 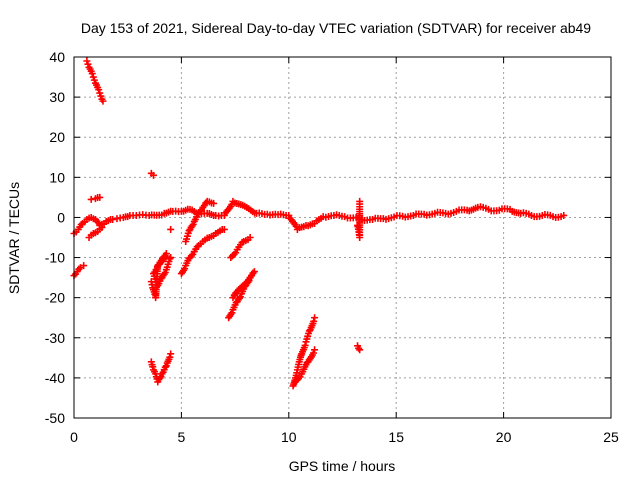 What do you see at coordinates (57, 97) in the screenshot?
I see `y-tick-label: 30` at bounding box center [57, 97].